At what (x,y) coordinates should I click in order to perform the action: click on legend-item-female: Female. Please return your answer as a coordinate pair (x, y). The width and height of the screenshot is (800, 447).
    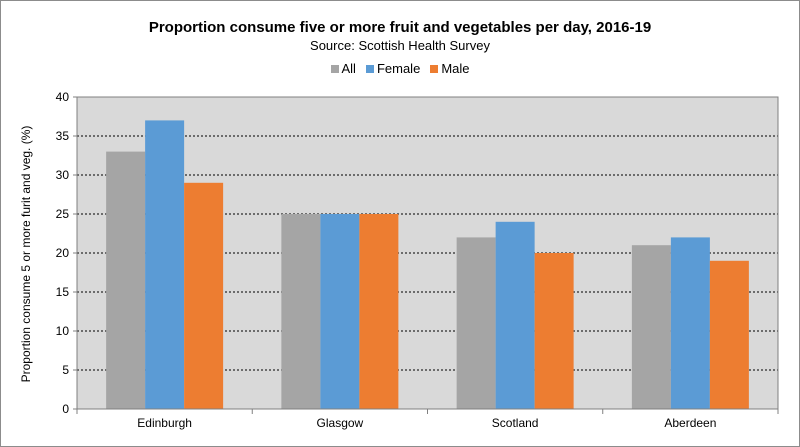
    Looking at the image, I should click on (393, 68).